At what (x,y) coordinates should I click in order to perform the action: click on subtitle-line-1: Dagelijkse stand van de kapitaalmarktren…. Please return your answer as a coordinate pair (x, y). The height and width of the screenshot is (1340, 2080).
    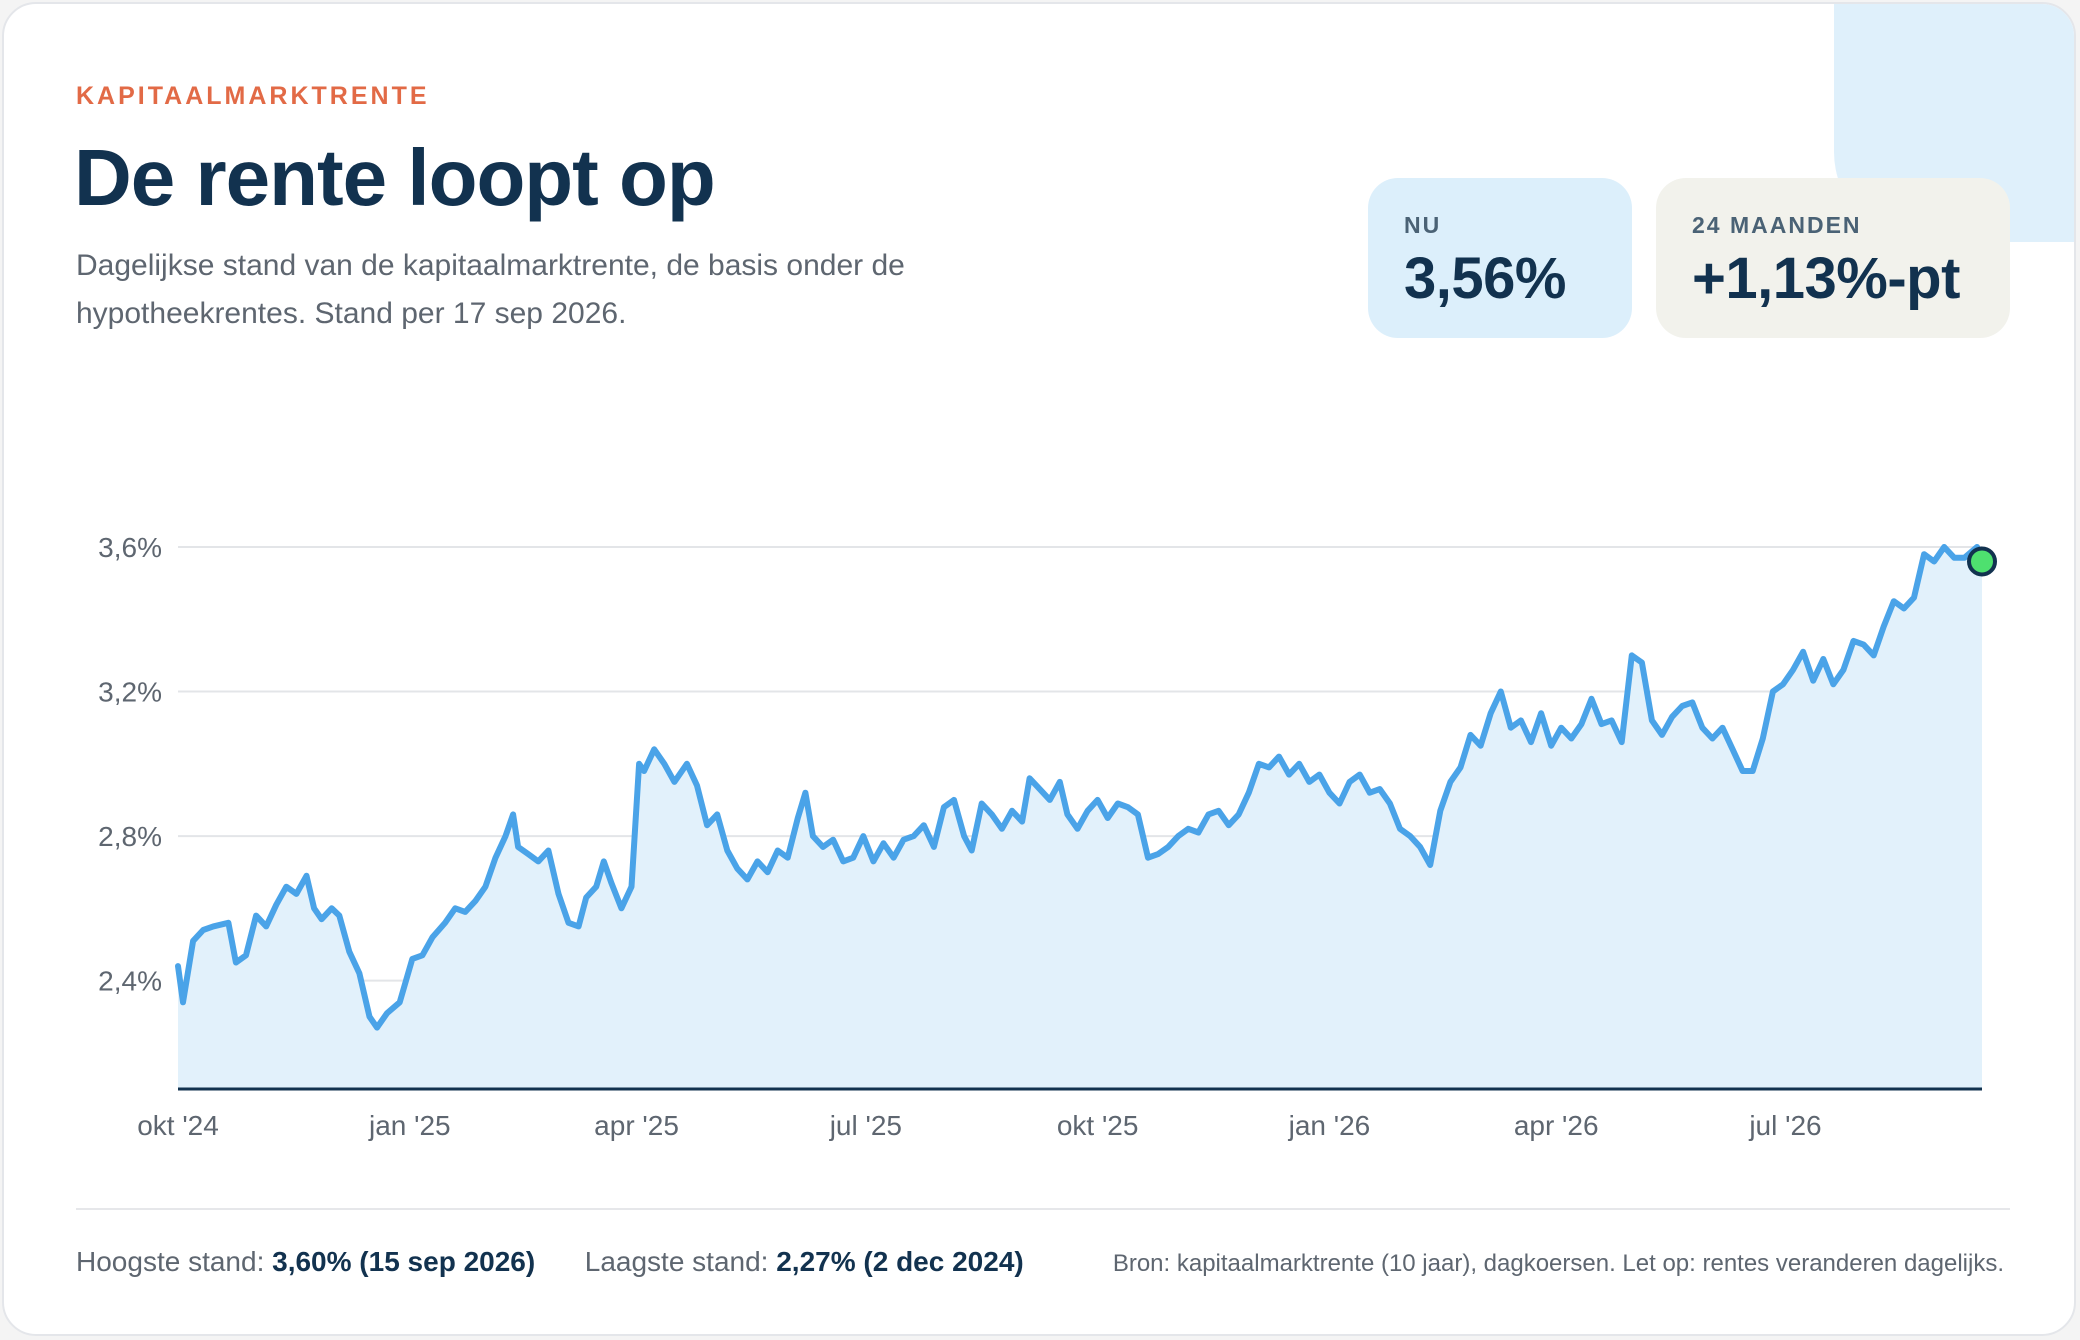
    Looking at the image, I should click on (490, 265).